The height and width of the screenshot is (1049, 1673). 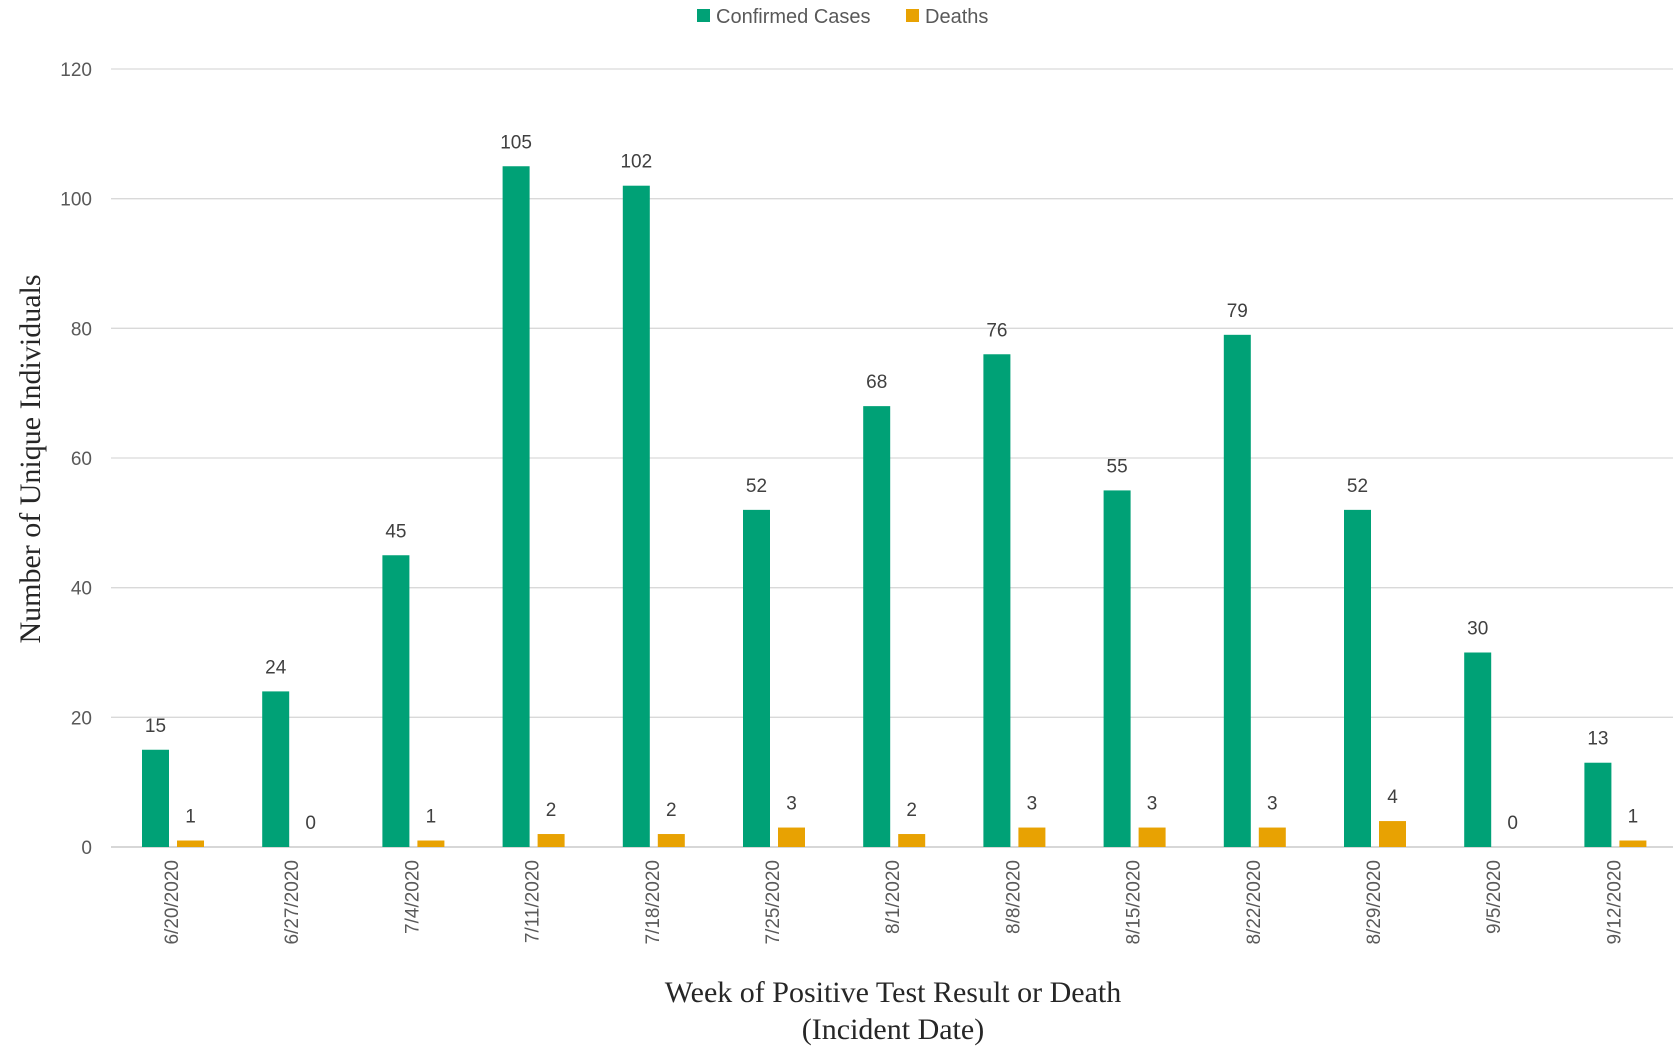 What do you see at coordinates (516, 142) in the screenshot?
I see `data-label-confirmed-cases: 105` at bounding box center [516, 142].